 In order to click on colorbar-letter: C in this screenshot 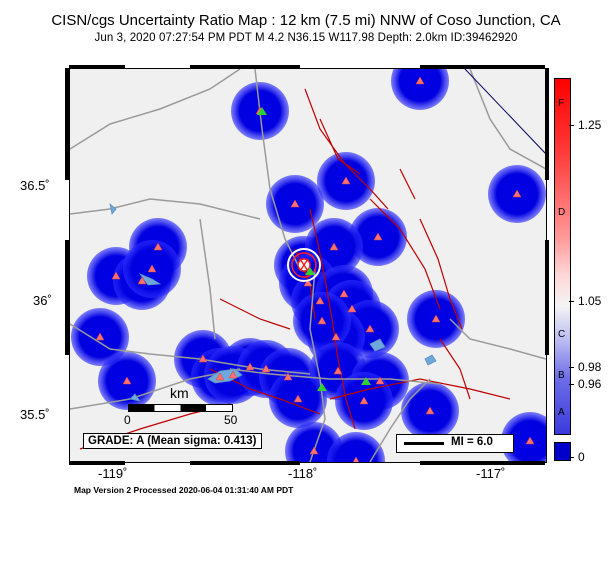, I will do `click(562, 334)`.